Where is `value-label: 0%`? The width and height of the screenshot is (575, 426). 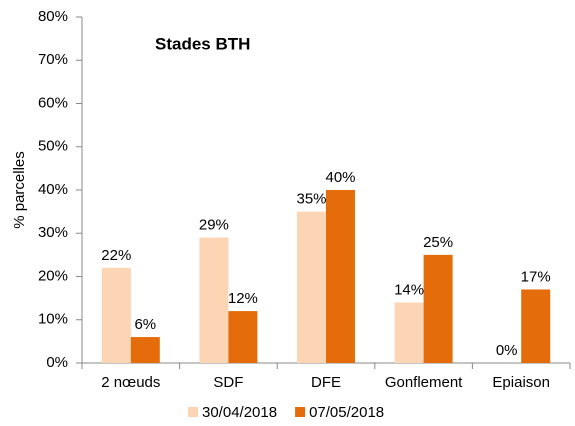 value-label: 0% is located at coordinates (507, 350).